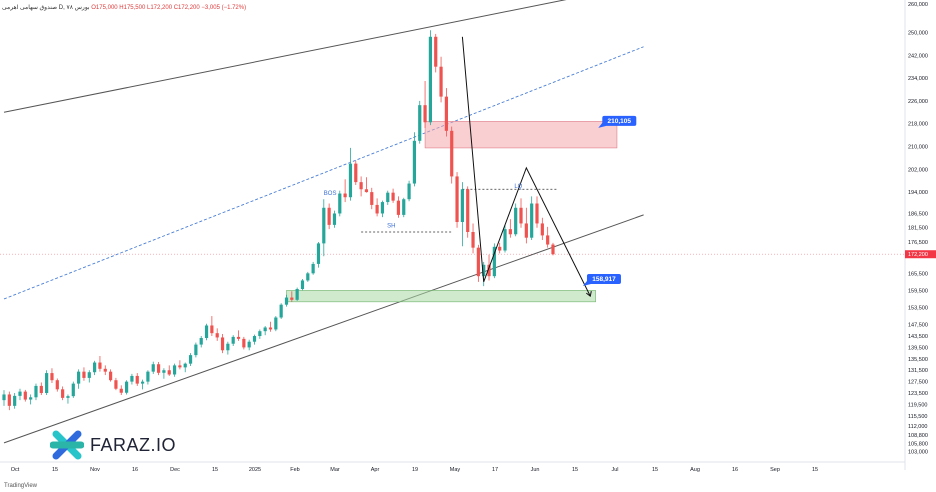  I want to click on time-tick-label-11: May, so click(455, 470).